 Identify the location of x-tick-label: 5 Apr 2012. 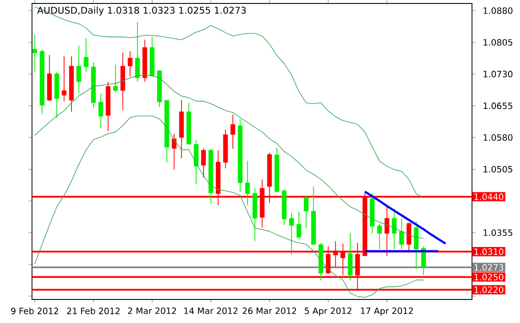
(328, 311).